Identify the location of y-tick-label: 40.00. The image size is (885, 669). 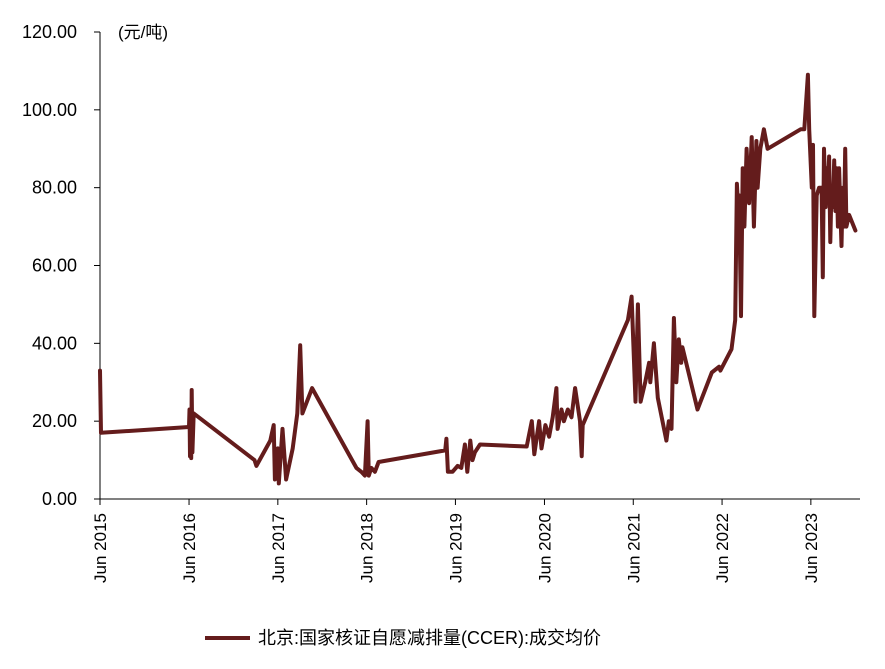
(54, 343).